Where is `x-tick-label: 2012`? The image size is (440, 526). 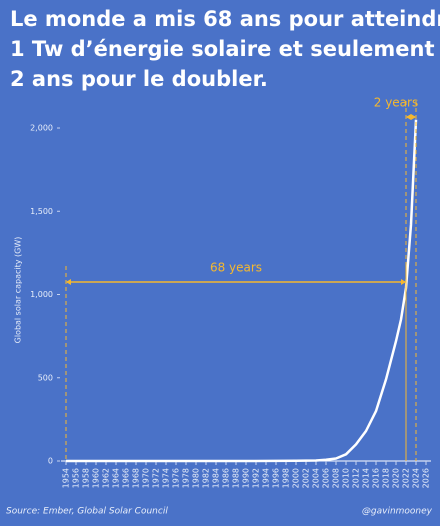 x-tick-label: 2012 is located at coordinates (356, 478).